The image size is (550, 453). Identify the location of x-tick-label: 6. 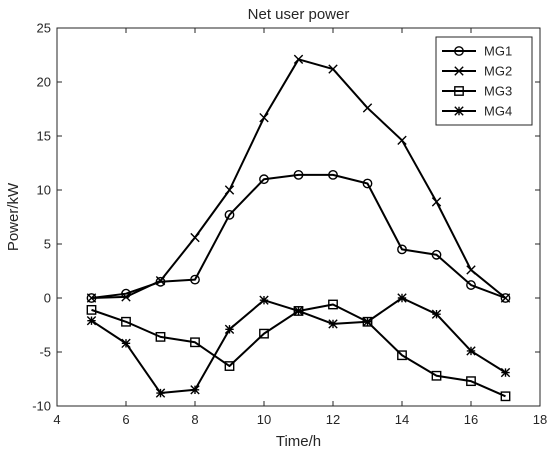
(125, 419).